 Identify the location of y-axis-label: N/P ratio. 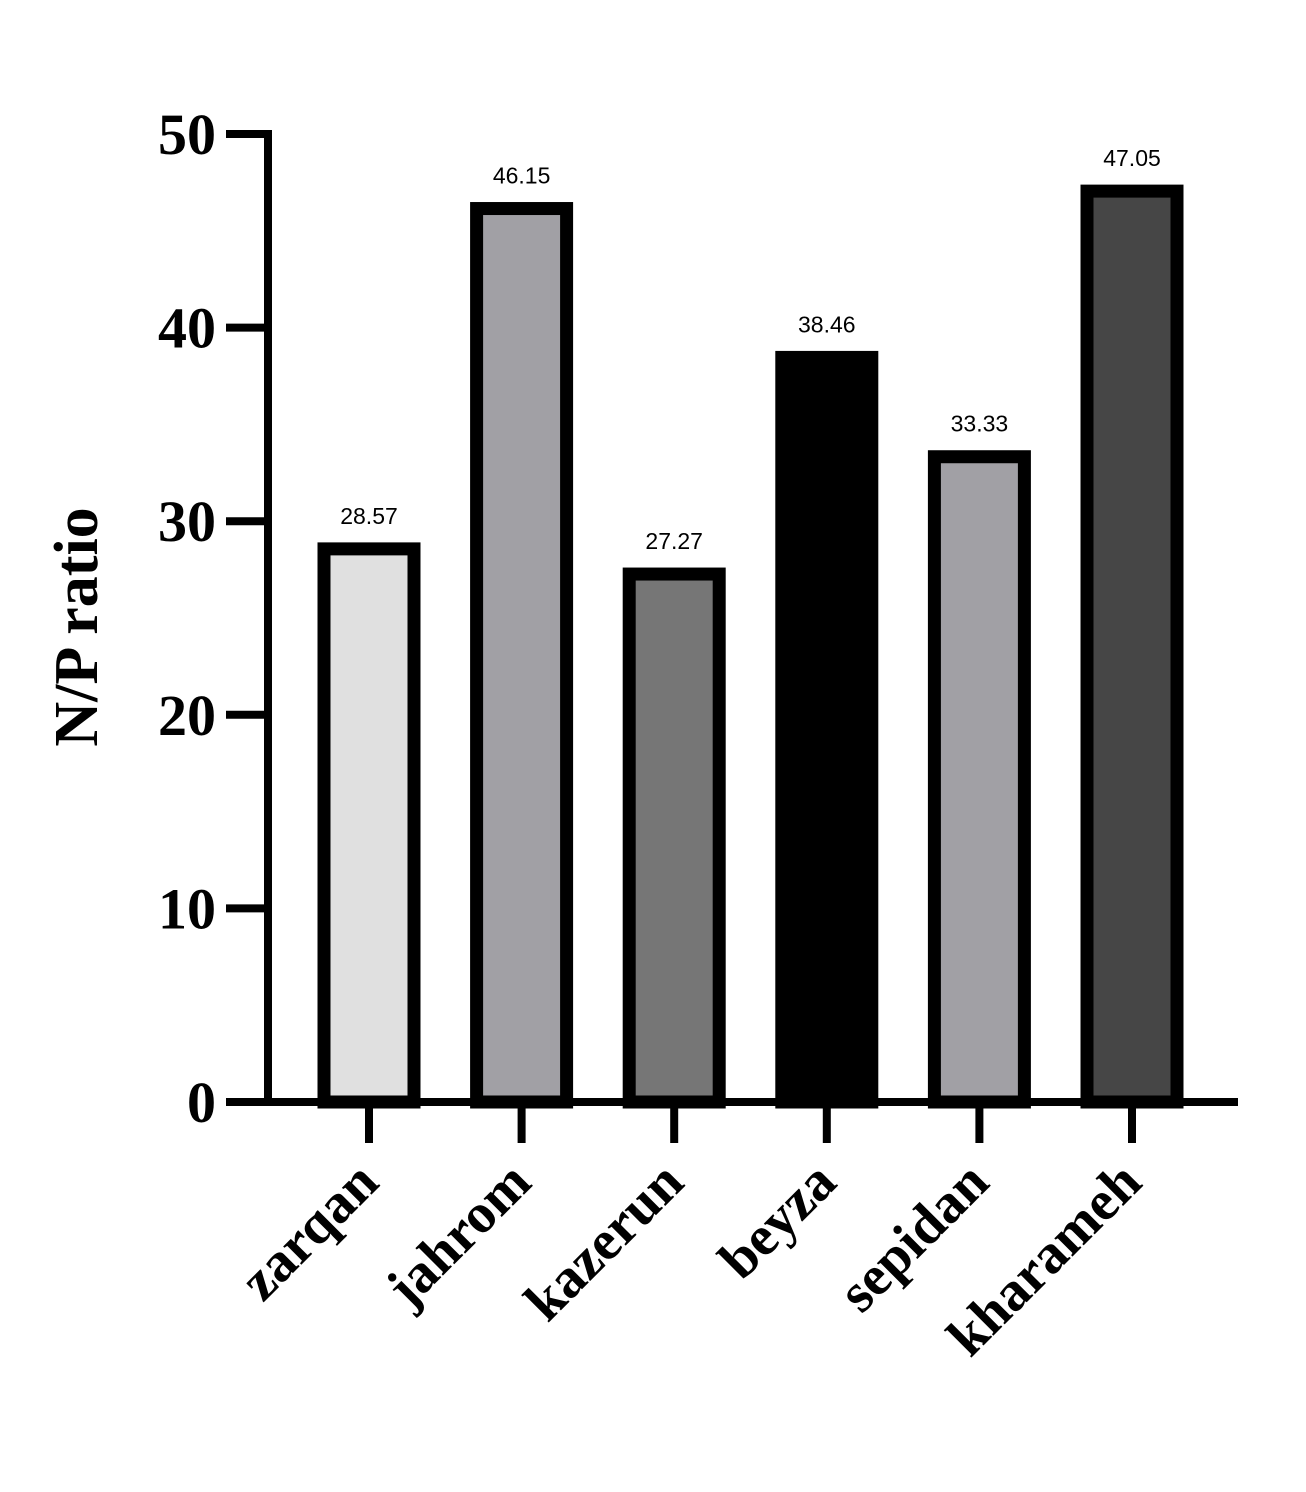
(77, 626).